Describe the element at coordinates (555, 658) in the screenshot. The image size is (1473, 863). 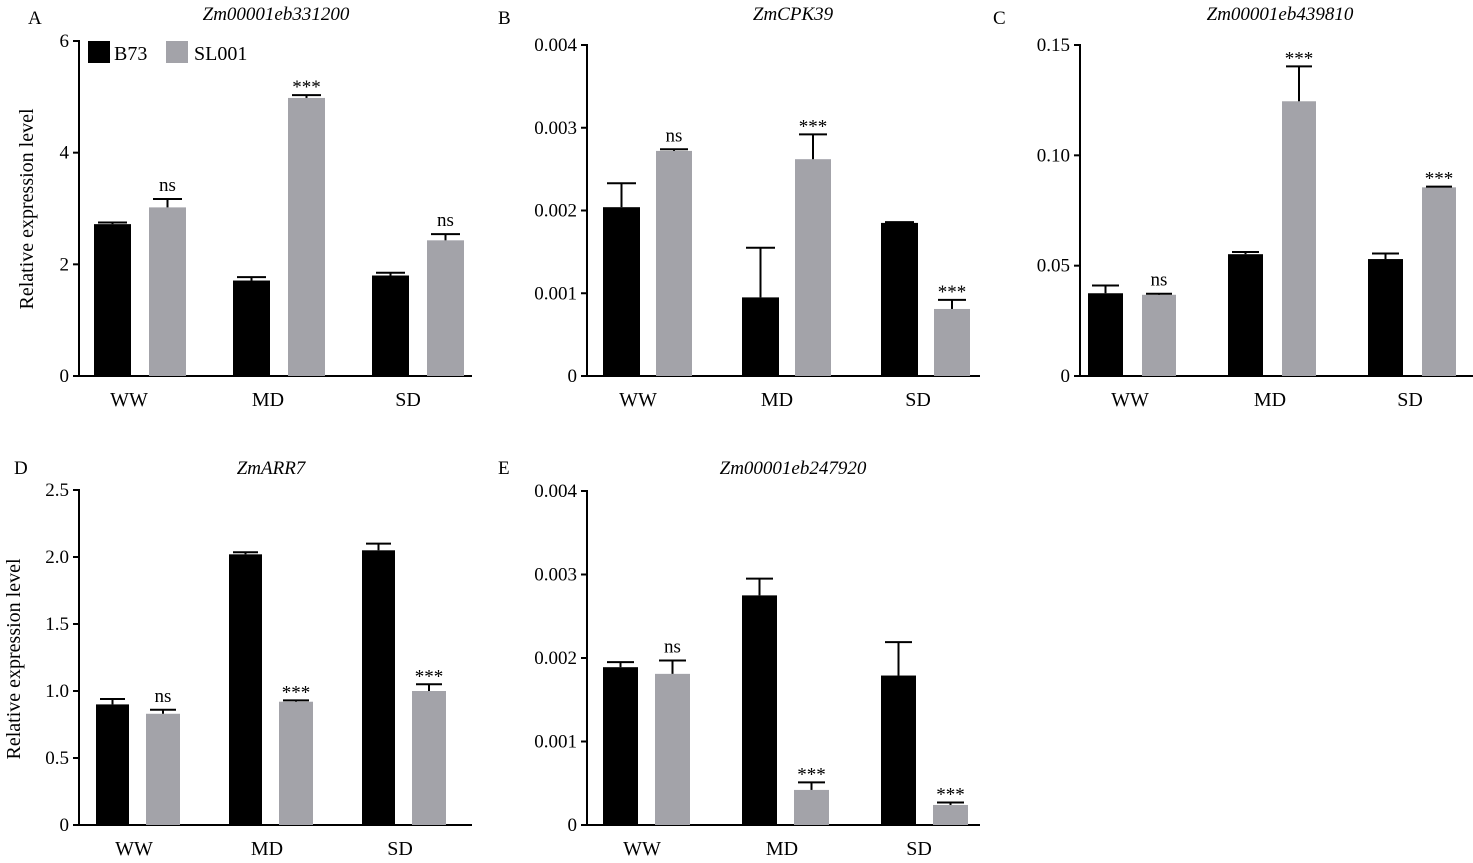
I see `panel-e-y-tick-label: 0.002` at that location.